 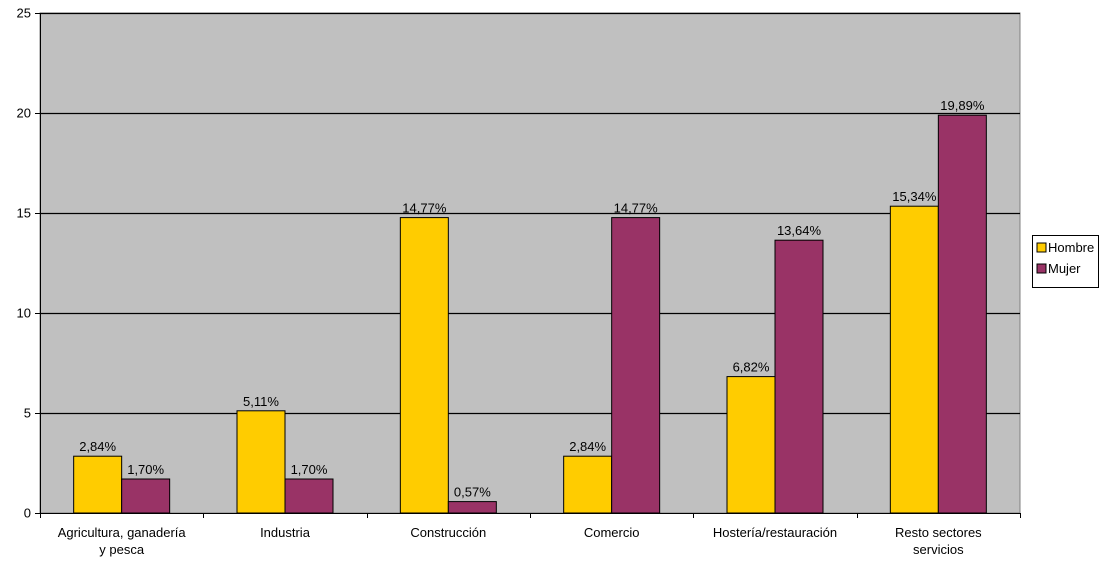 What do you see at coordinates (27, 513) in the screenshot?
I see `y-tick-label: 0` at bounding box center [27, 513].